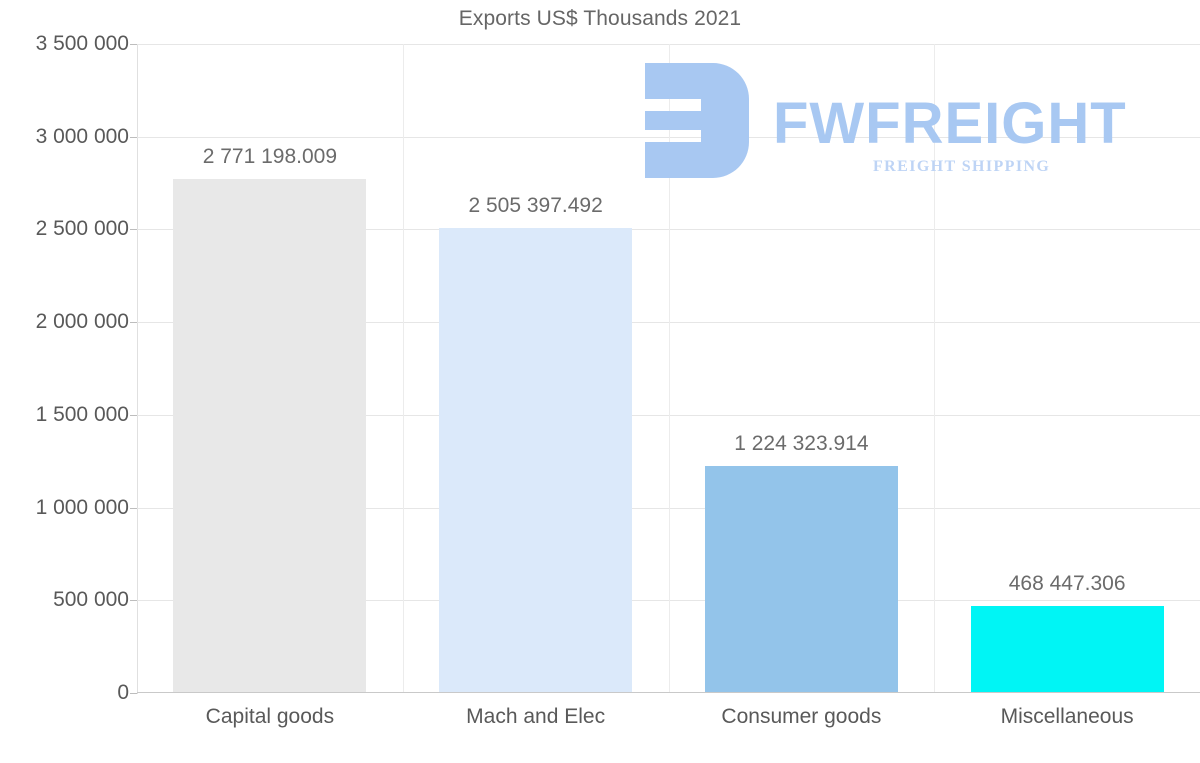 The image size is (1200, 763). I want to click on chart-title: Exports US$ Thousands 2021, so click(600, 18).